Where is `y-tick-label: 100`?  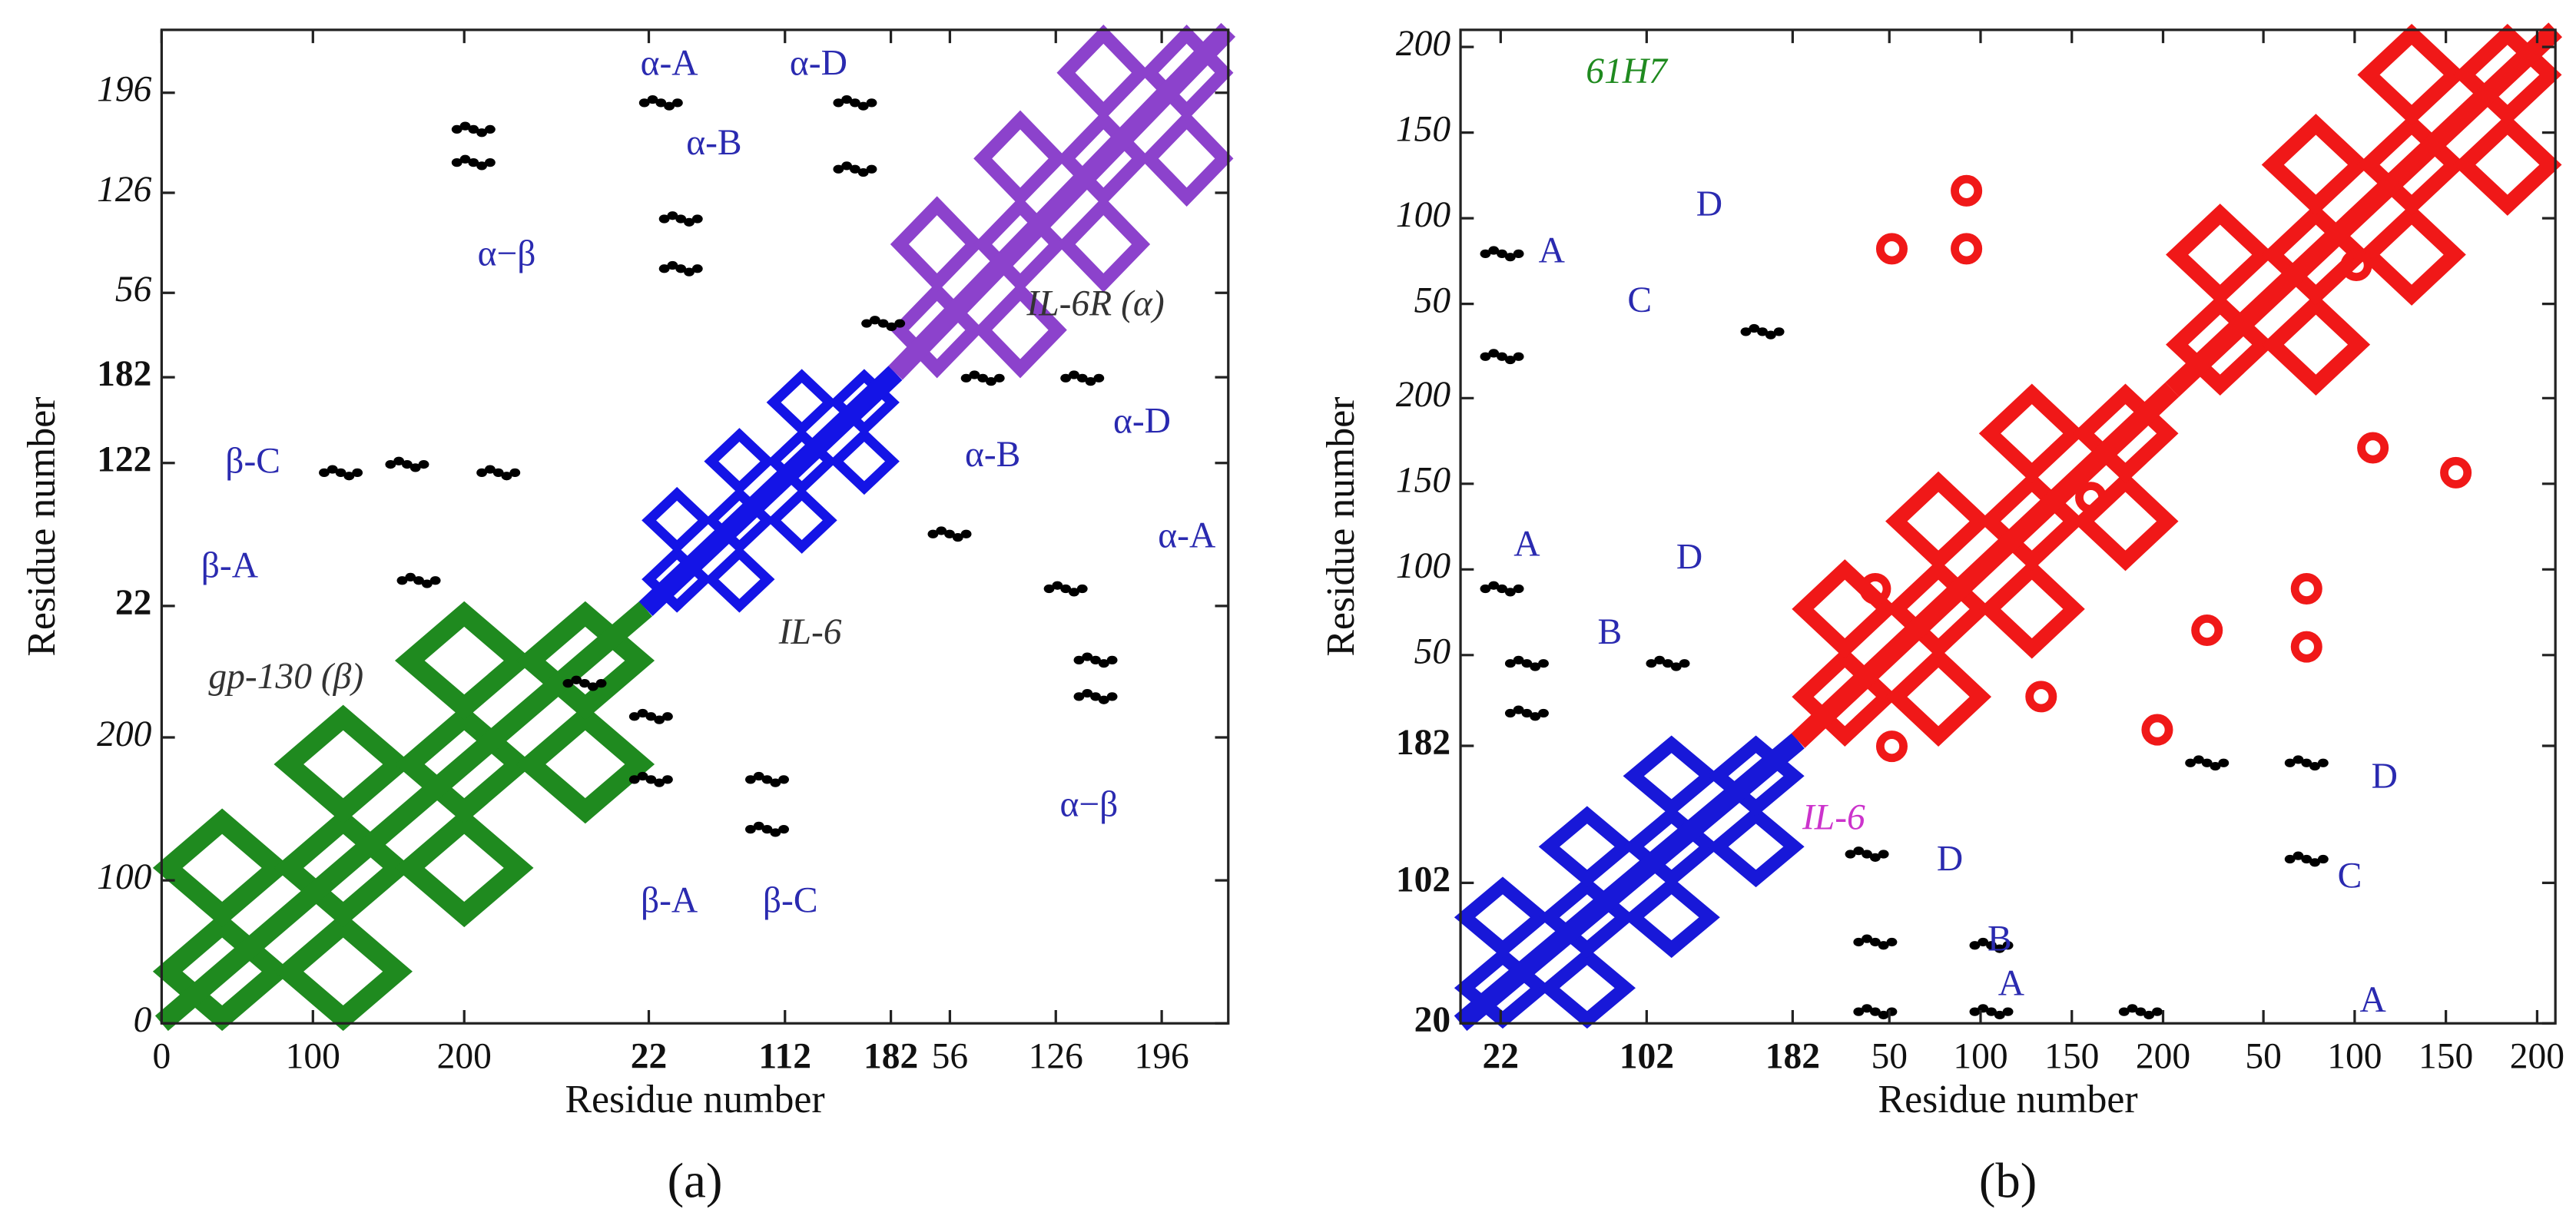 y-tick-label: 100 is located at coordinates (1423, 215).